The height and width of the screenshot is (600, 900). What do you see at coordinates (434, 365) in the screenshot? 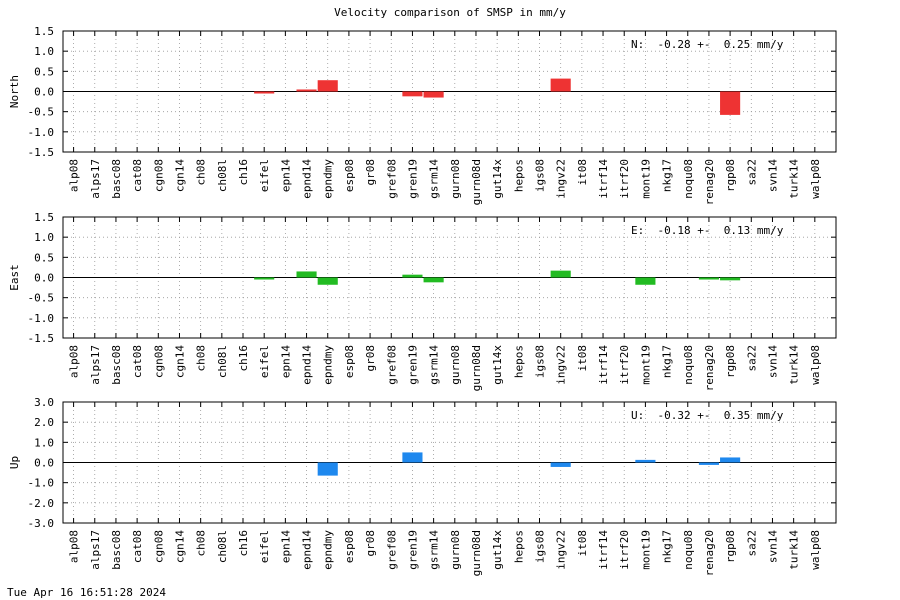
I see `east-xtick-label: gsrm14` at bounding box center [434, 365].